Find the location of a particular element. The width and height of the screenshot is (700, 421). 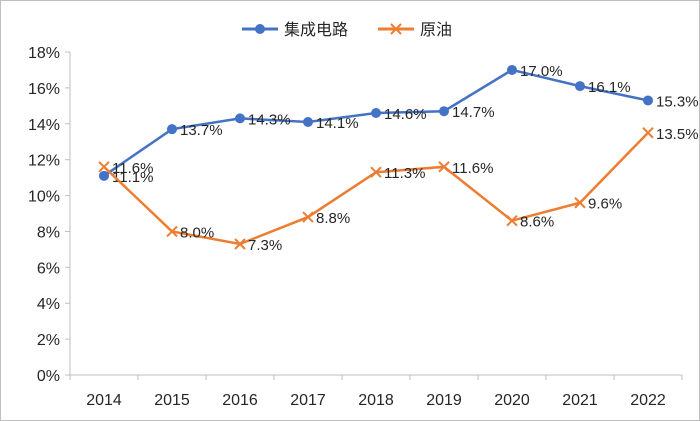

legend-label-series-0: 集成电路 is located at coordinates (316, 30).